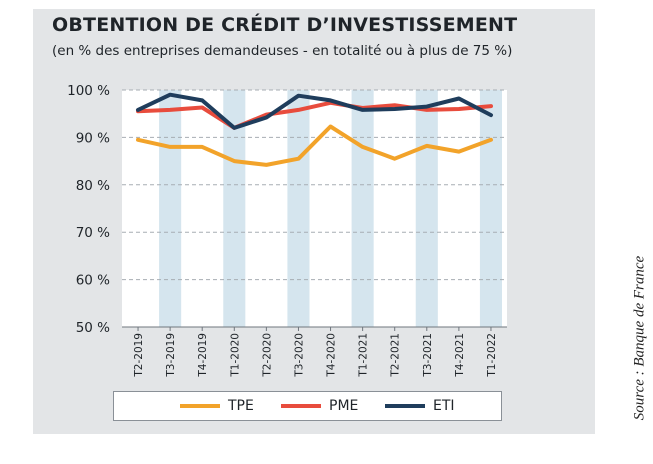  Describe the element at coordinates (93, 233) in the screenshot. I see `y-tick-label: 70 %` at that location.